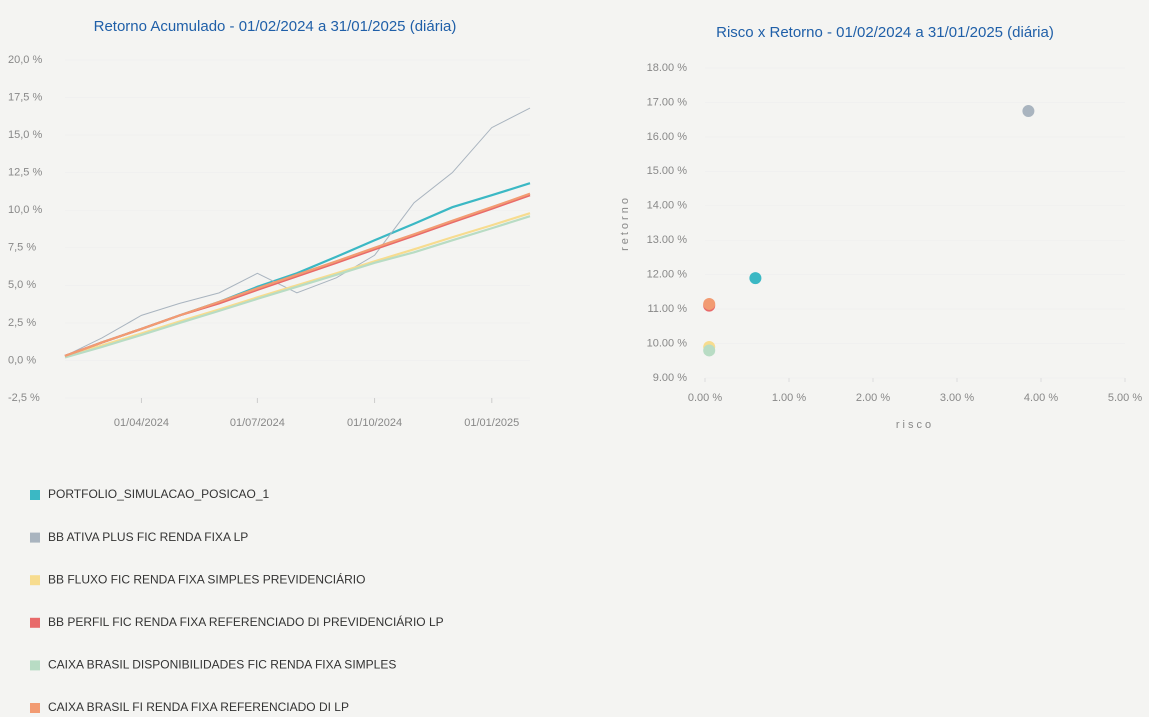 The height and width of the screenshot is (717, 1149). What do you see at coordinates (625, 223) in the screenshot?
I see `y-axis-label: retorno` at bounding box center [625, 223].